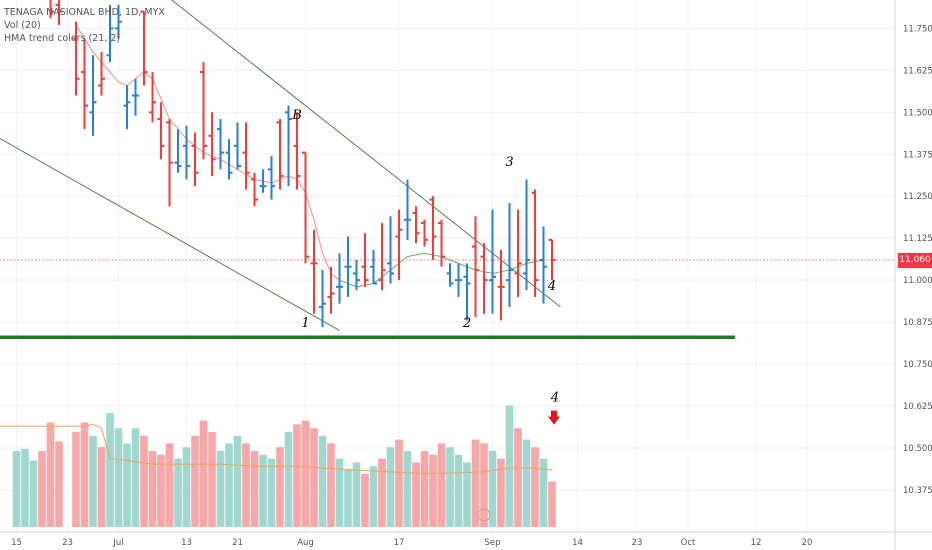 The image size is (932, 550). What do you see at coordinates (170, 234) in the screenshot?
I see `channel-lower-line` at bounding box center [170, 234].